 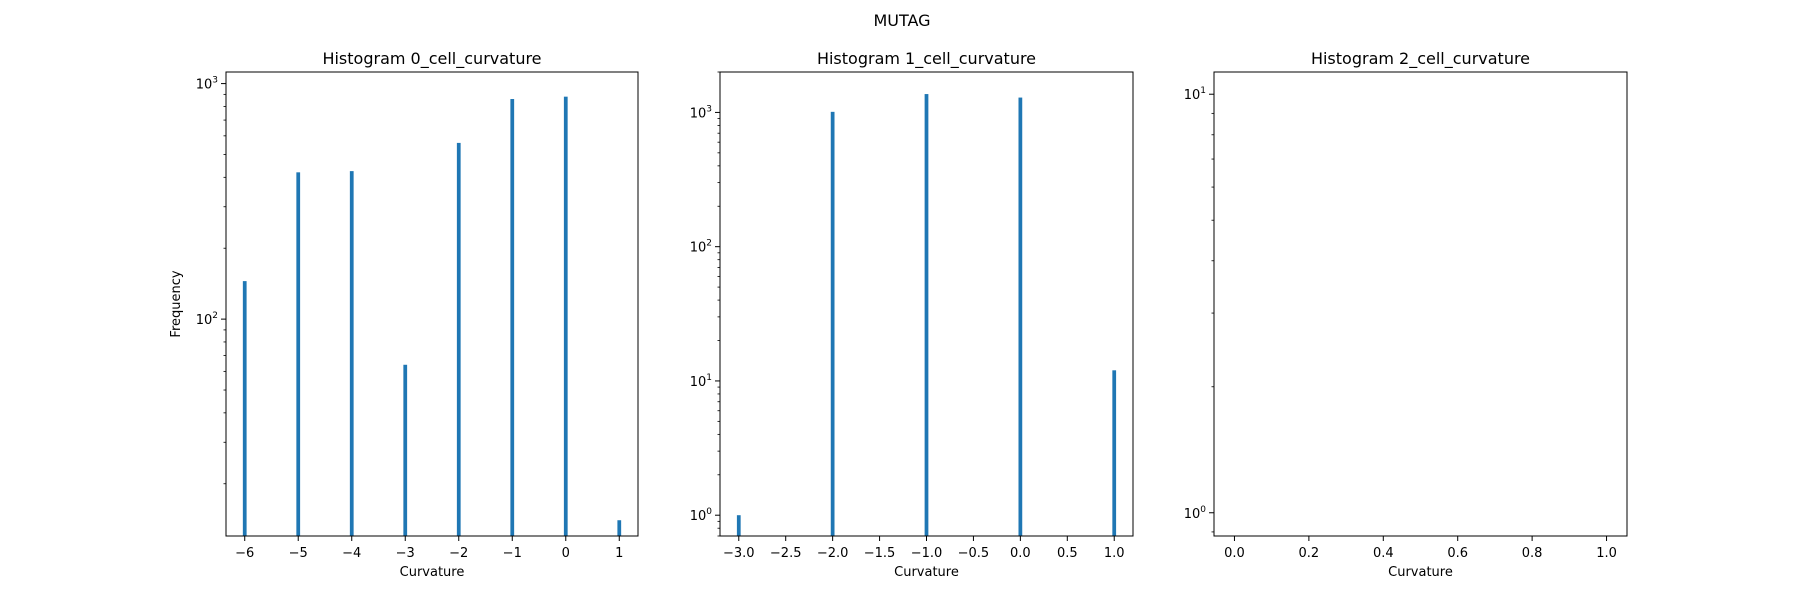 I want to click on x-tick-label-0-1: −5, so click(x=298, y=553).